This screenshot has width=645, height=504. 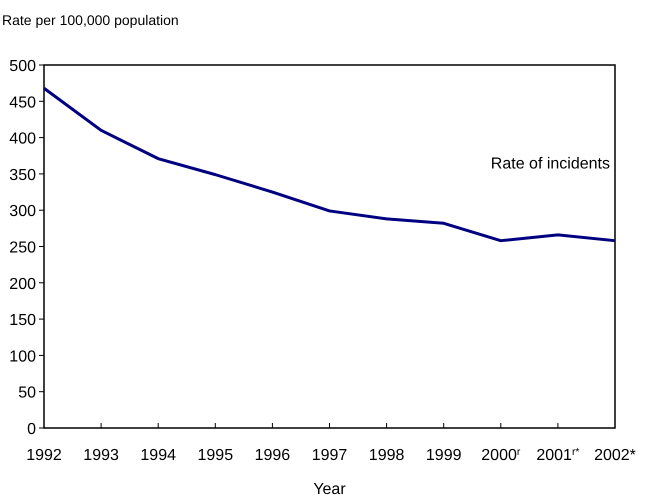 What do you see at coordinates (22, 357) in the screenshot?
I see `y-tick-label: 100` at bounding box center [22, 357].